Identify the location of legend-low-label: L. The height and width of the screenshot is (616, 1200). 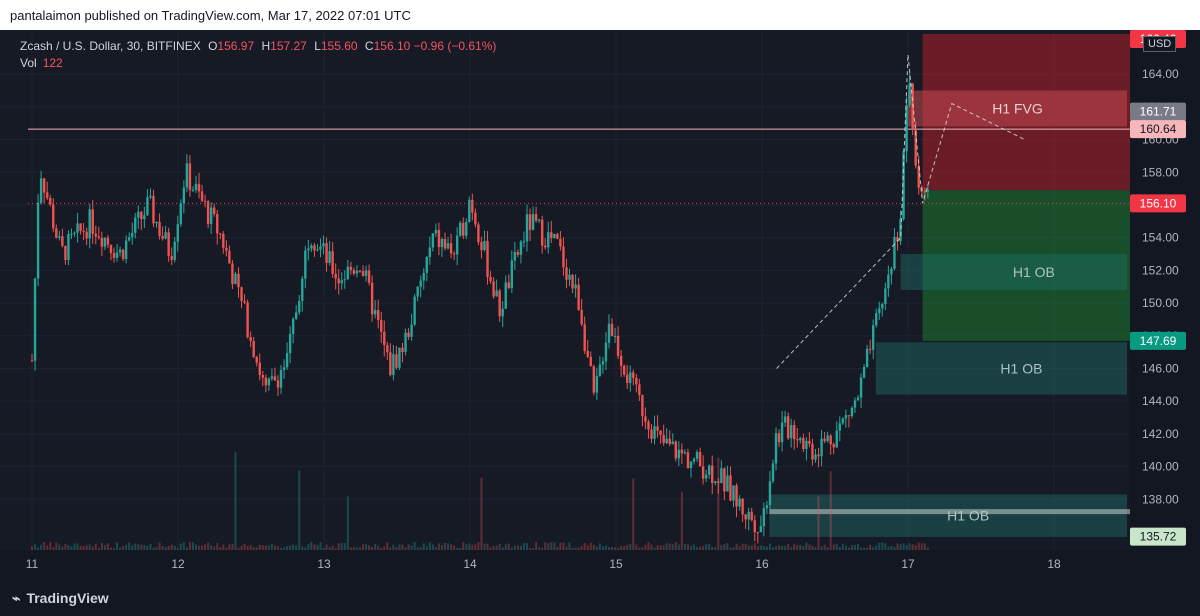
(317, 46).